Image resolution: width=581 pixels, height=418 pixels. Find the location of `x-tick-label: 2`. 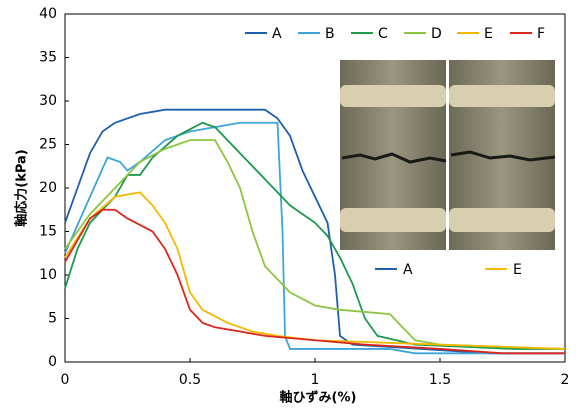

x-tick-label: 2 is located at coordinates (565, 380).